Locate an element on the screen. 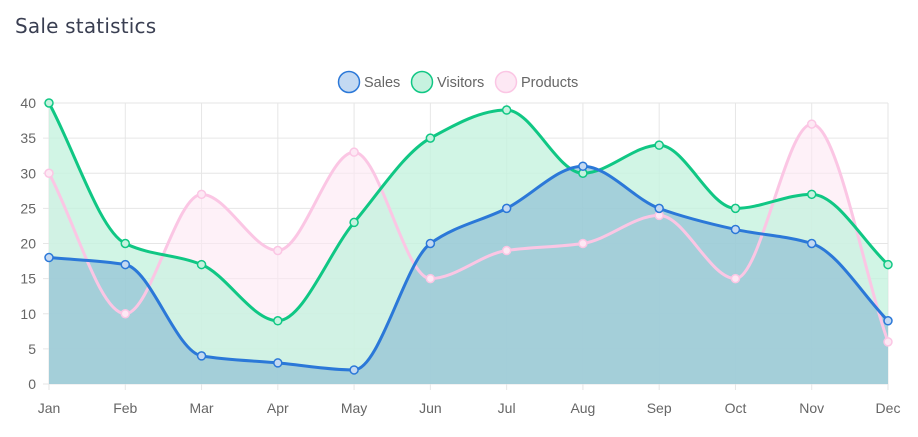 The height and width of the screenshot is (437, 918). y-tick-label: 5 is located at coordinates (32, 349).